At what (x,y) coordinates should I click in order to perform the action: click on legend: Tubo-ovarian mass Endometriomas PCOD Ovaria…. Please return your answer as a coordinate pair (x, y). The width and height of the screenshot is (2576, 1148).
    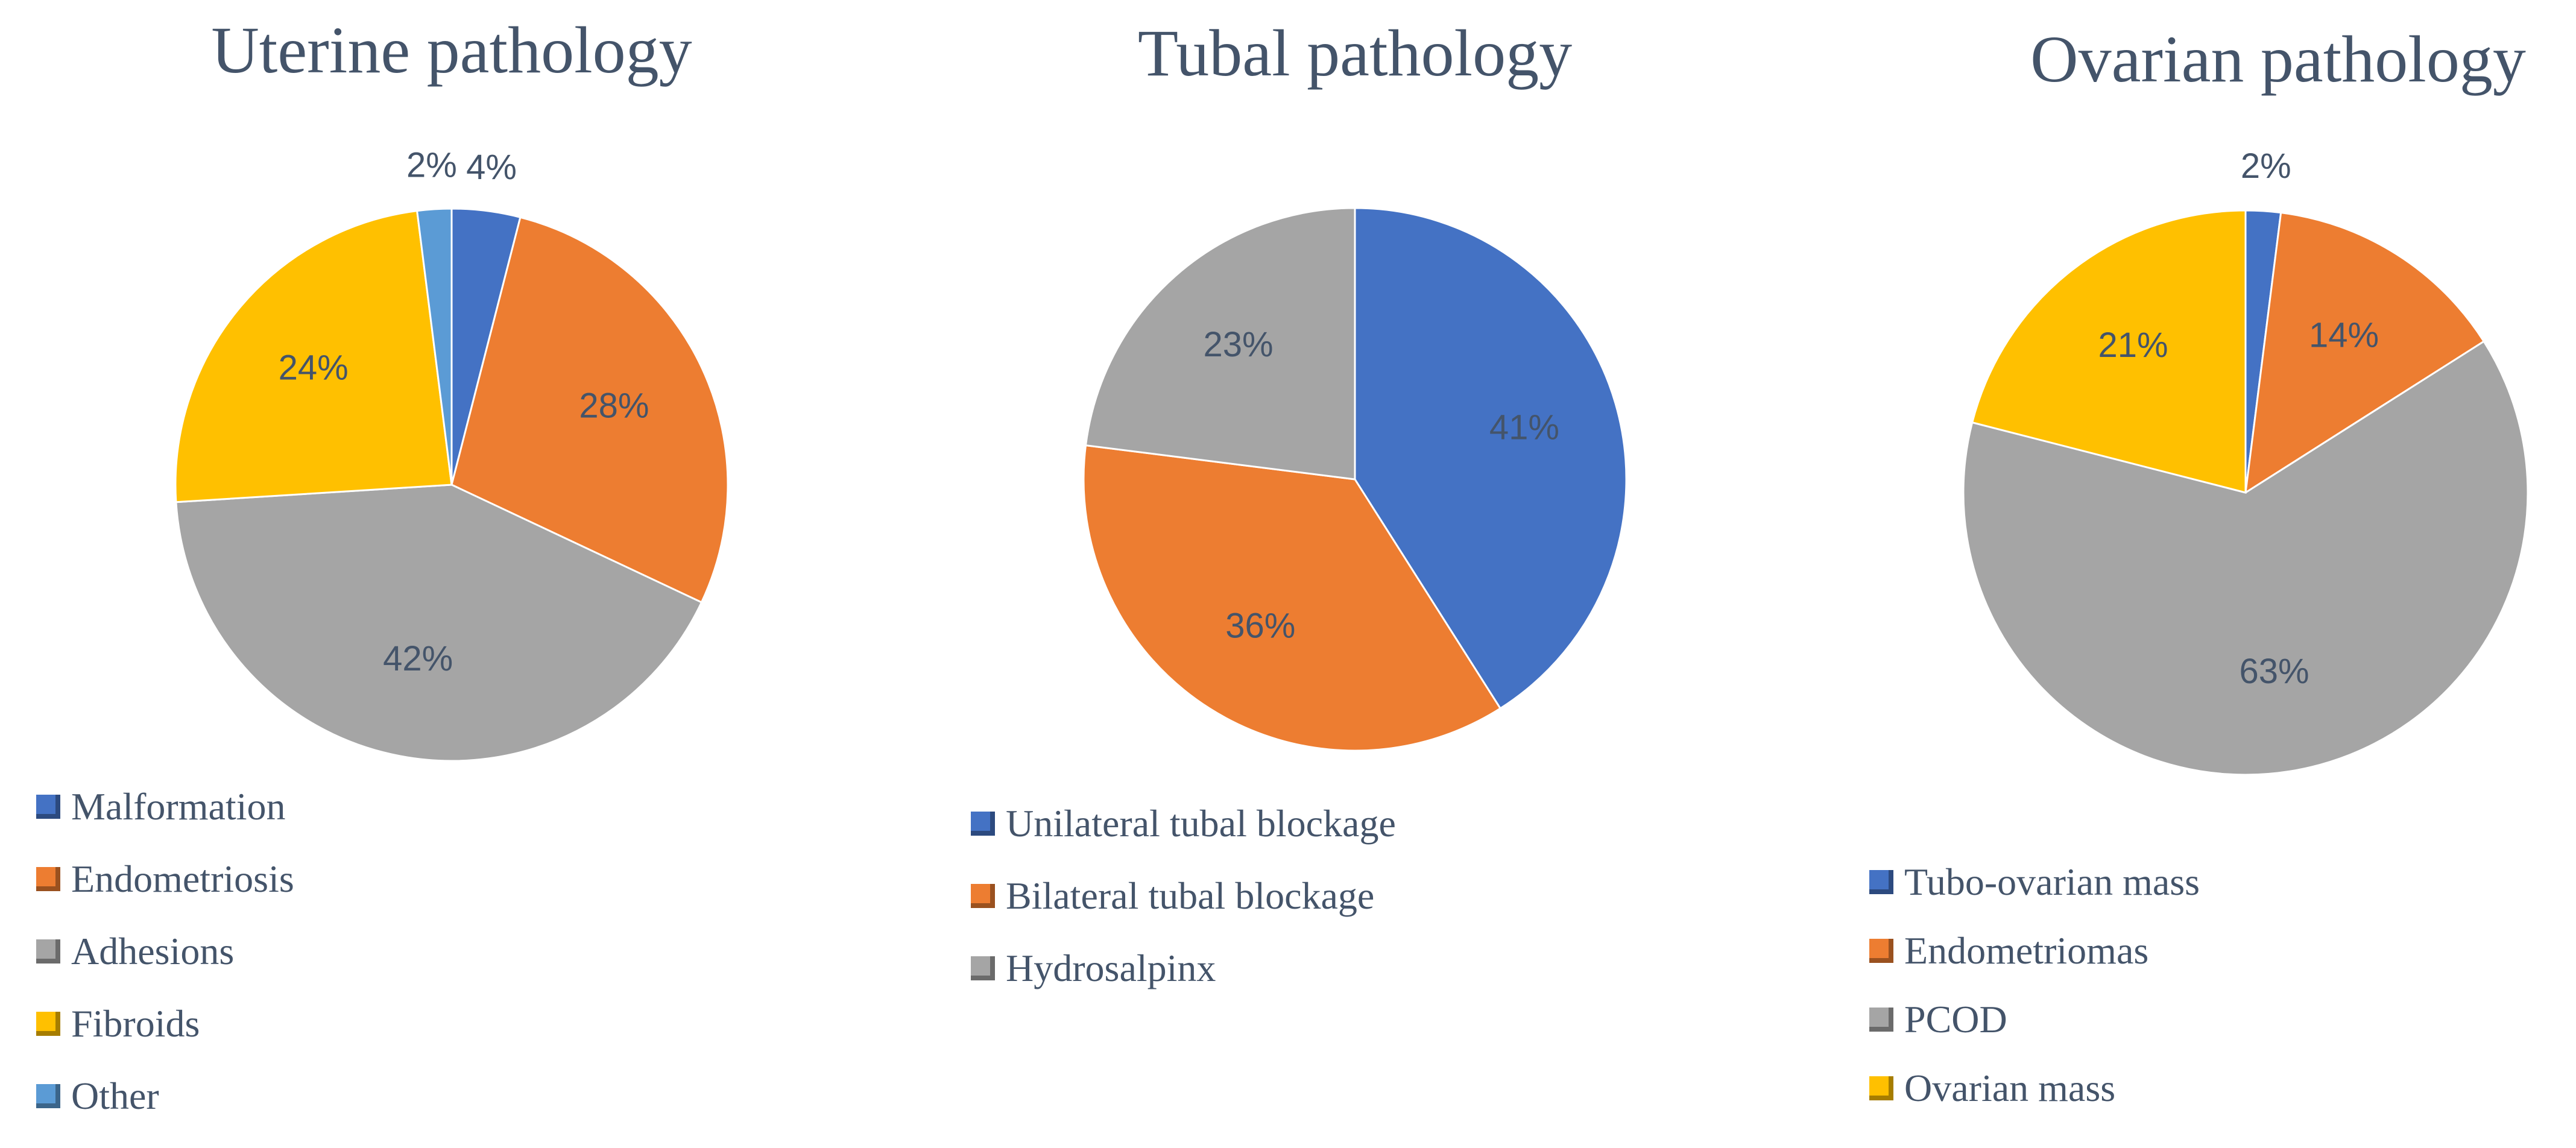
    Looking at the image, I should click on (2034, 990).